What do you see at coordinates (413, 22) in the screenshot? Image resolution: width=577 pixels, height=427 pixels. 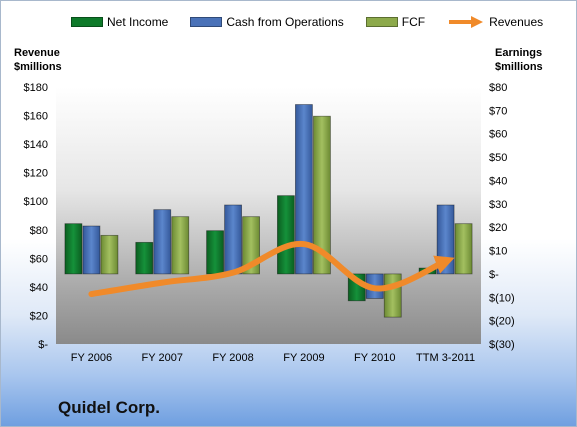 I see `legend-label-fcf: FCF` at bounding box center [413, 22].